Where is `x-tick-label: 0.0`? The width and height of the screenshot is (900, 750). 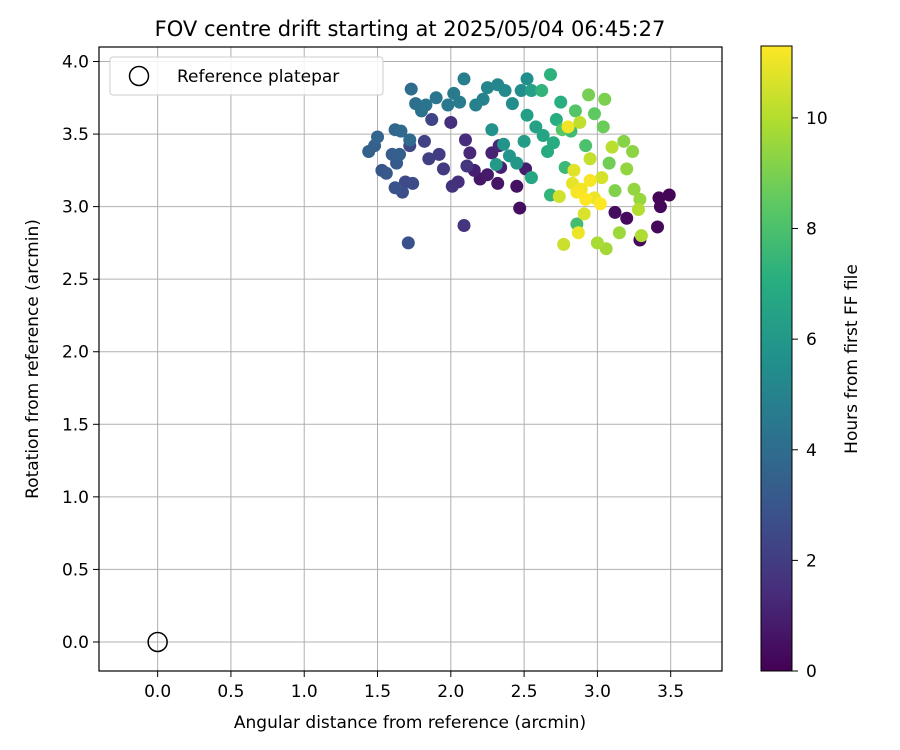
x-tick-label: 0.0 is located at coordinates (157, 692).